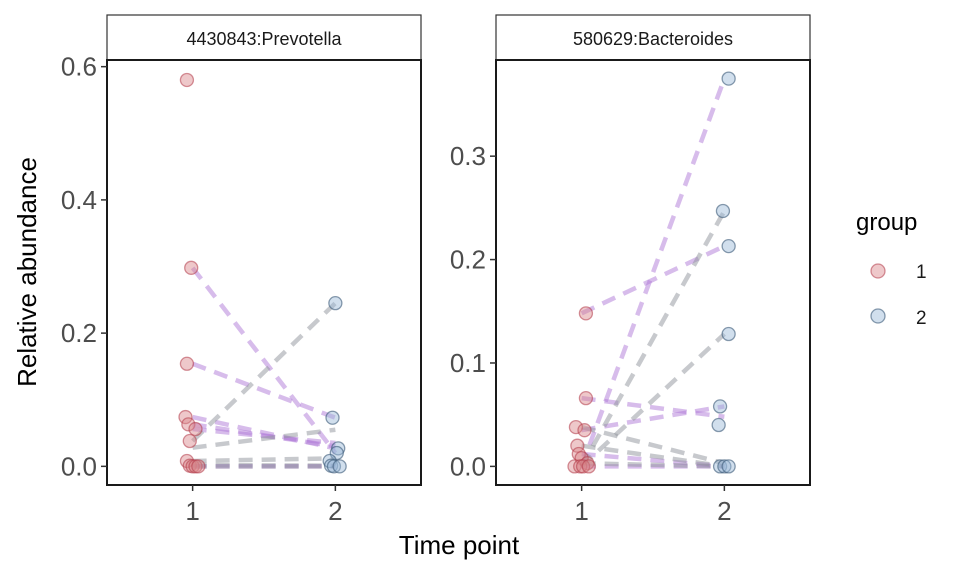 The height and width of the screenshot is (576, 960). What do you see at coordinates (79, 466) in the screenshot?
I see `y-tick-label-prevotella-0: 0.0` at bounding box center [79, 466].